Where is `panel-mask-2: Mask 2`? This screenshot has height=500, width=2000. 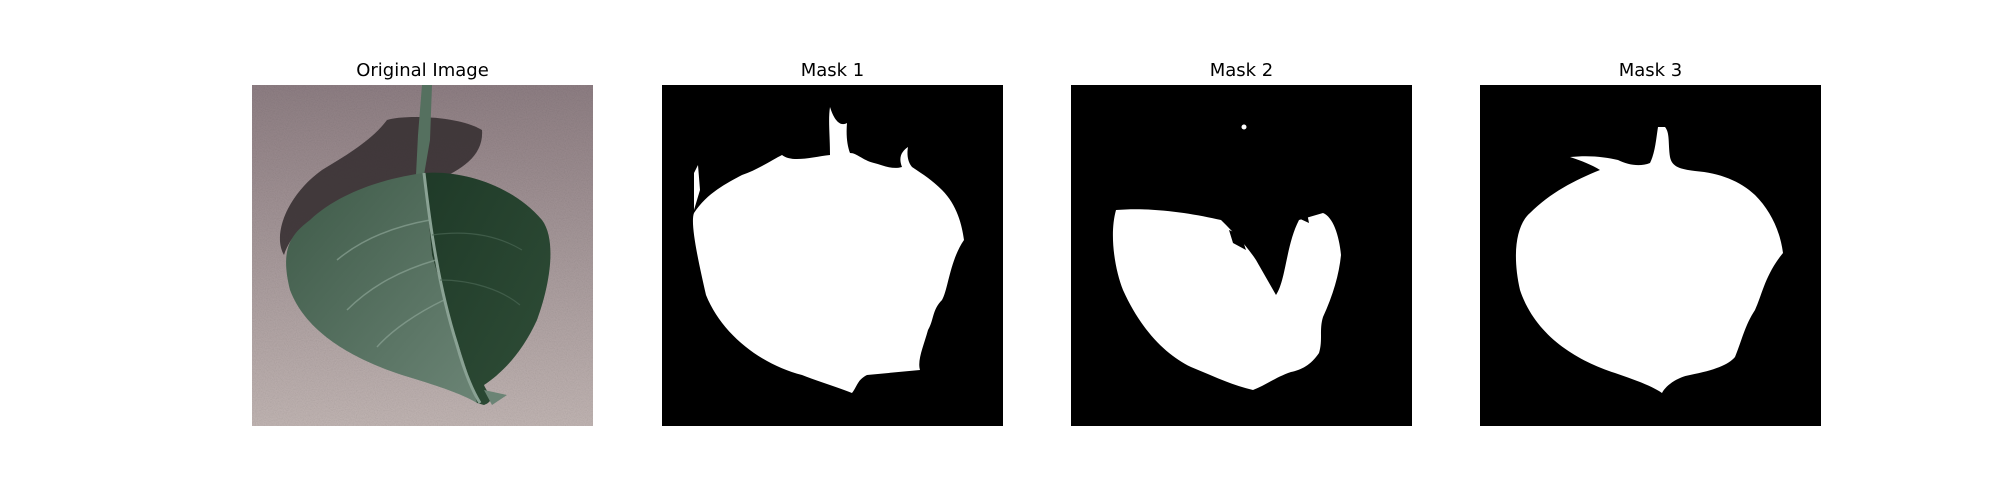 panel-mask-2: Mask 2 is located at coordinates (1241, 242).